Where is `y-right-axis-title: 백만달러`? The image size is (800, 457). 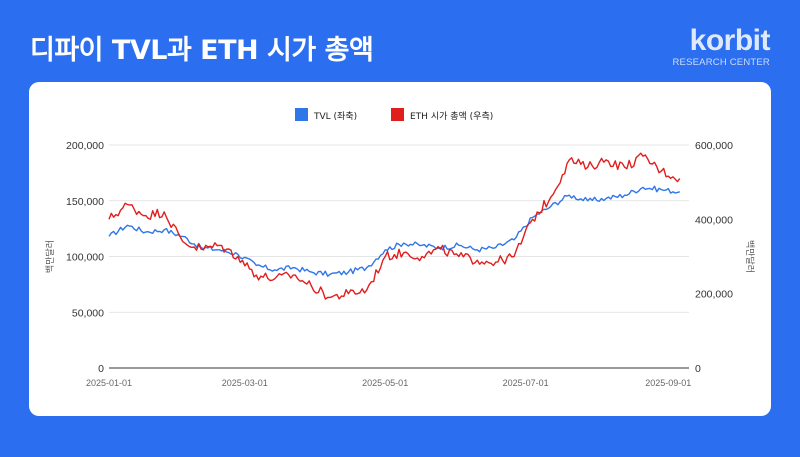
y-right-axis-title: 백만달러 is located at coordinates (750, 256).